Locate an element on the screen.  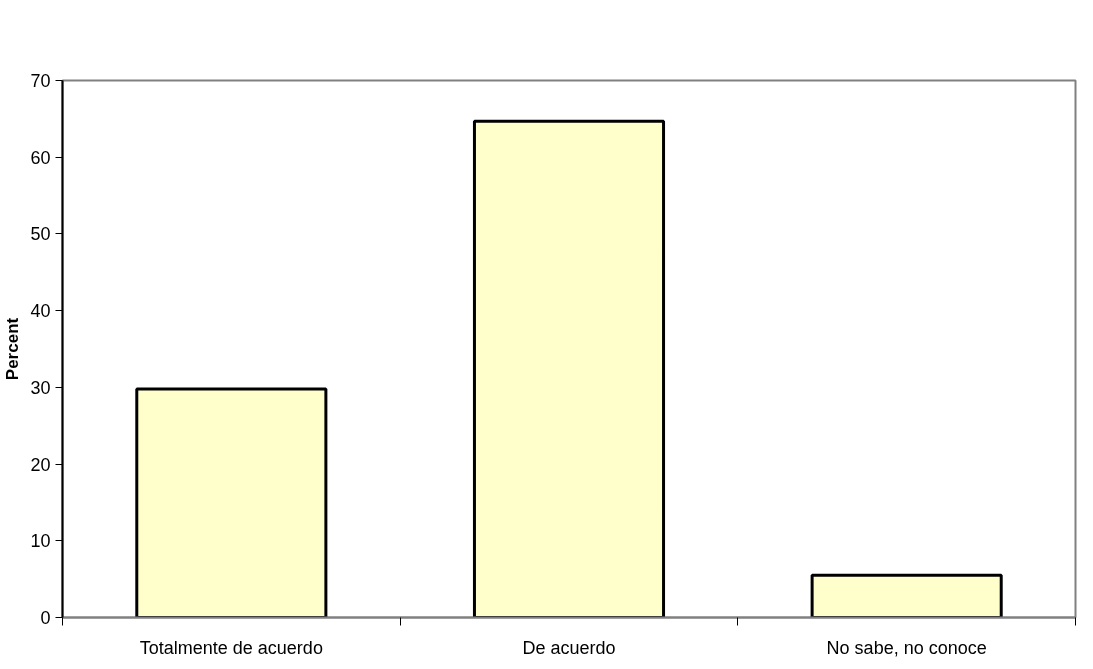
y-tick-label: 70 is located at coordinates (40, 81).